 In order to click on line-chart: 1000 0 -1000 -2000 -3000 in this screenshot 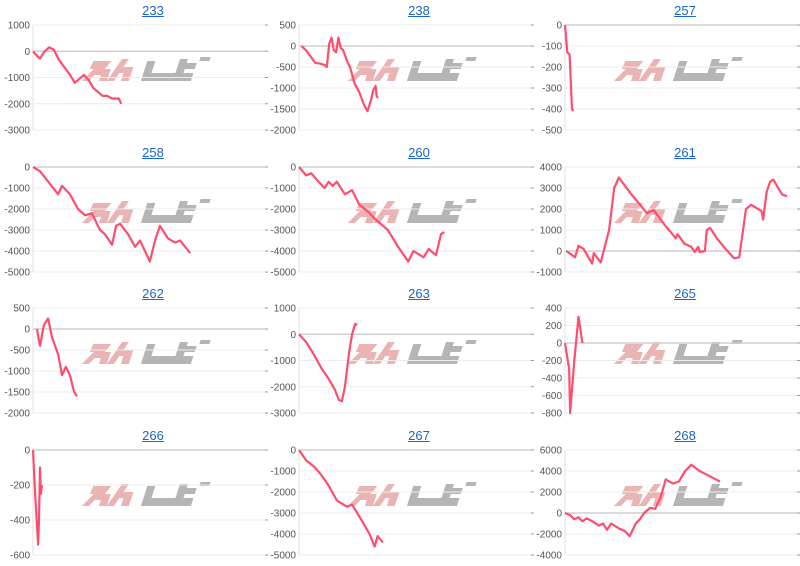, I will do `click(136, 79)`.